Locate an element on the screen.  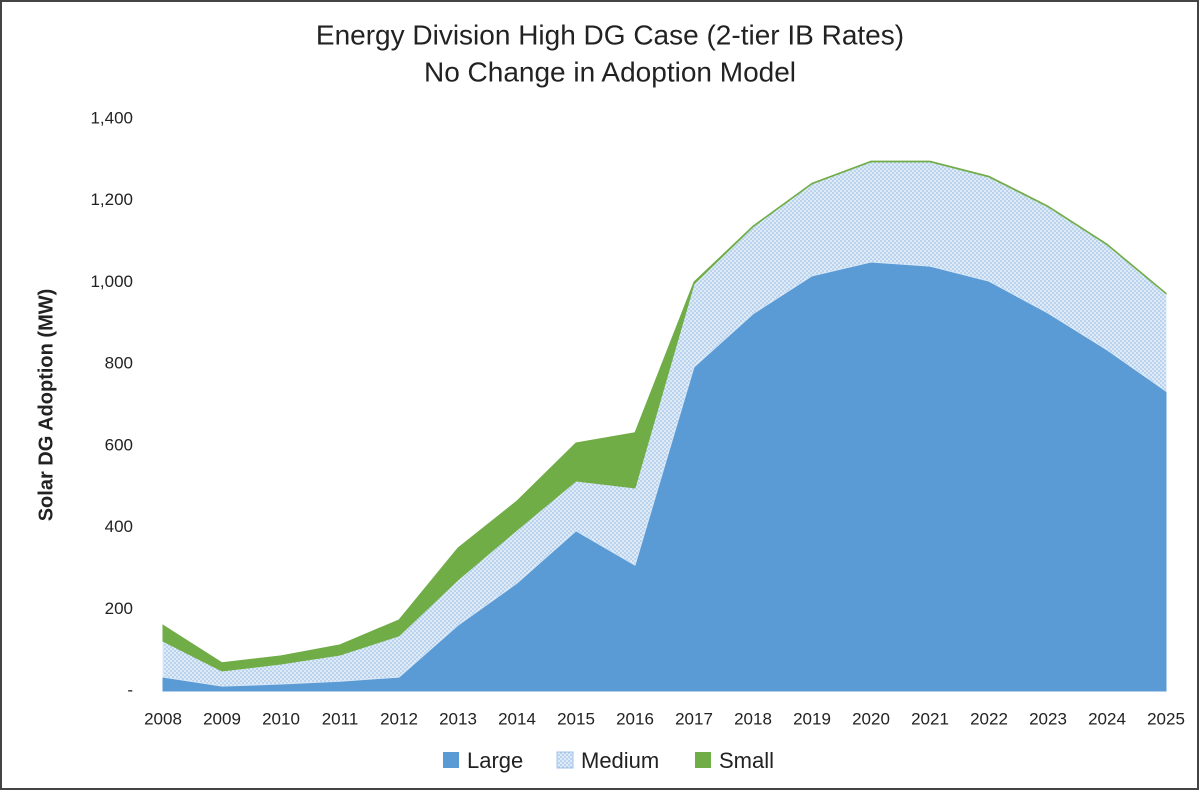
y-axis-title: Solar DG Adoption (MW) is located at coordinates (46, 405).